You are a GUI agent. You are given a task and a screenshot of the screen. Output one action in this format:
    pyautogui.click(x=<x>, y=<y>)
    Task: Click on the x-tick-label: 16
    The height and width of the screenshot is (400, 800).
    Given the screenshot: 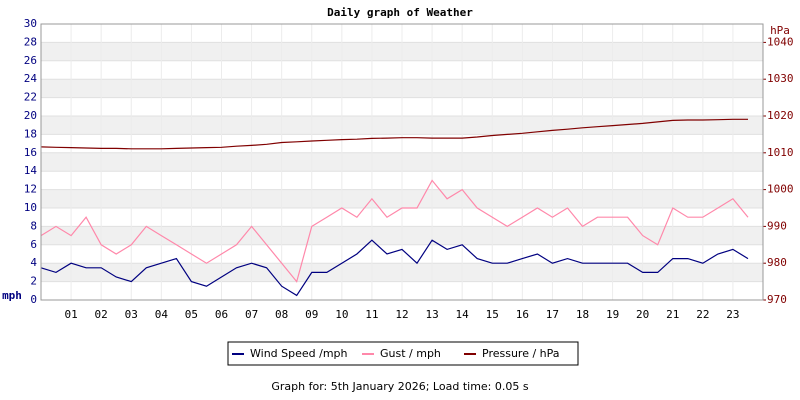 What is the action you would take?
    pyautogui.click(x=522, y=314)
    